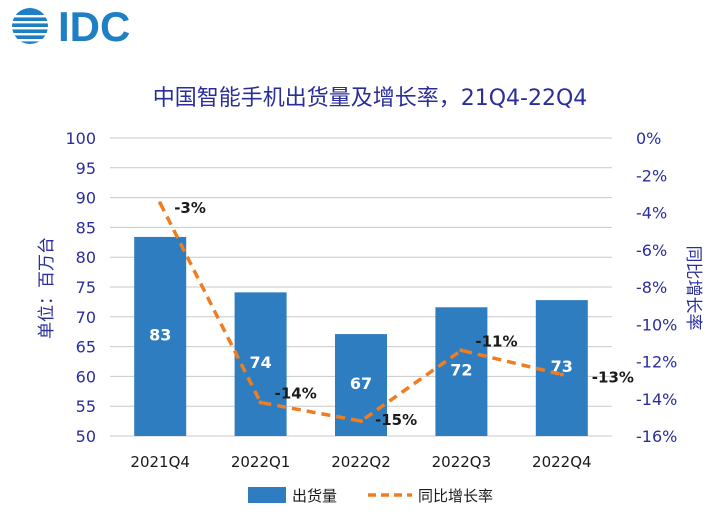  I want to click on globe-icon, so click(30, 26).